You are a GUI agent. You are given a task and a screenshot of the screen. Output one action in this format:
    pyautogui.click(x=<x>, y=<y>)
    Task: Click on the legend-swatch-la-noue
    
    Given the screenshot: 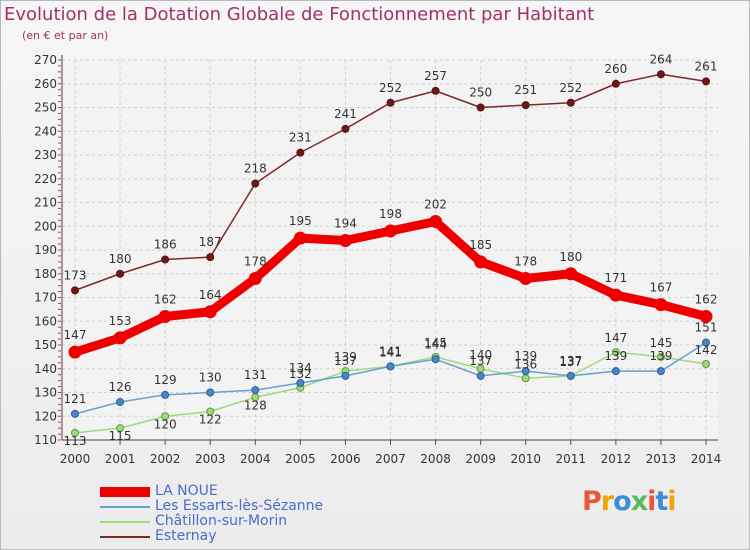 What is the action you would take?
    pyautogui.click(x=125, y=492)
    